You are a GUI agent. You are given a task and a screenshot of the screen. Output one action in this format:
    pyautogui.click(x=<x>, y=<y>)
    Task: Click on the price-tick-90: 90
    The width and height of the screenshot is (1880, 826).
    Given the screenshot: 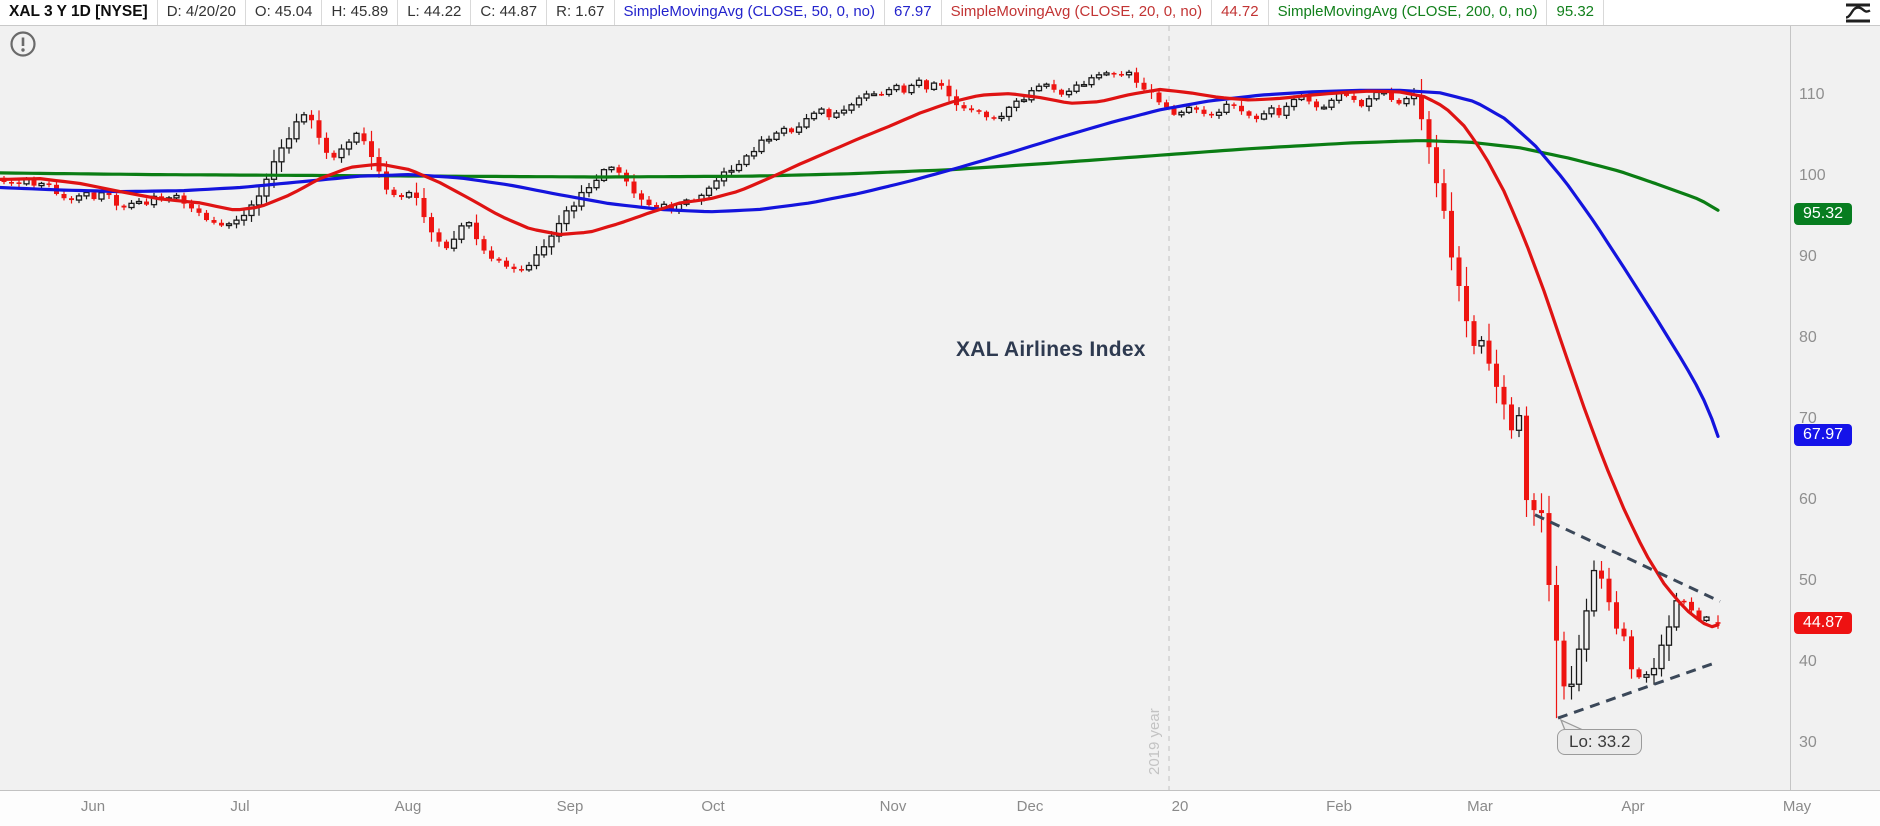 What is the action you would take?
    pyautogui.click(x=1808, y=256)
    